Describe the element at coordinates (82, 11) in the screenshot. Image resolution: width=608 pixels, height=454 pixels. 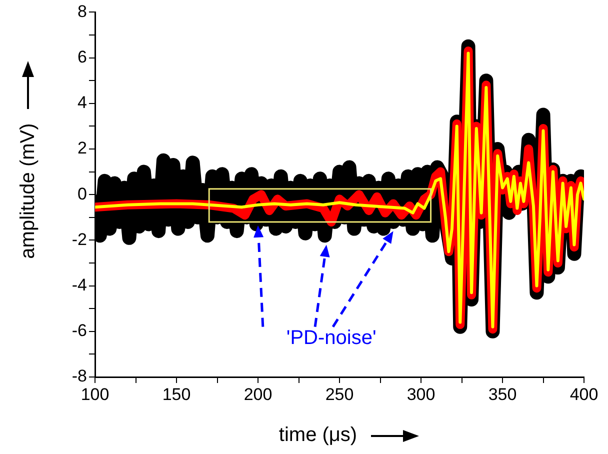
I see `y-tick-label: 8` at that location.